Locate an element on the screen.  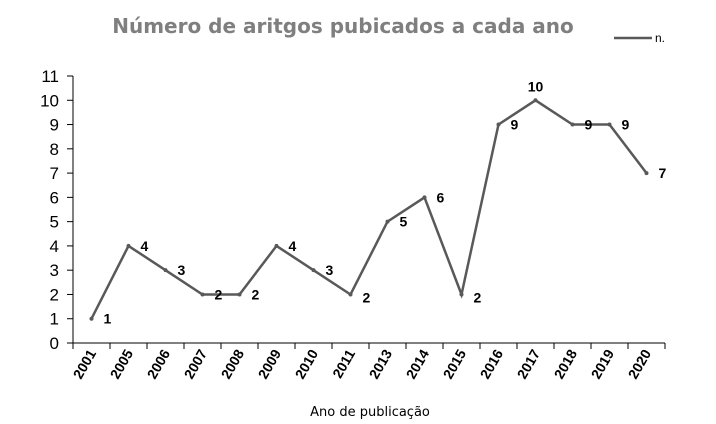
y-tick-label: 9 is located at coordinates (54, 125).